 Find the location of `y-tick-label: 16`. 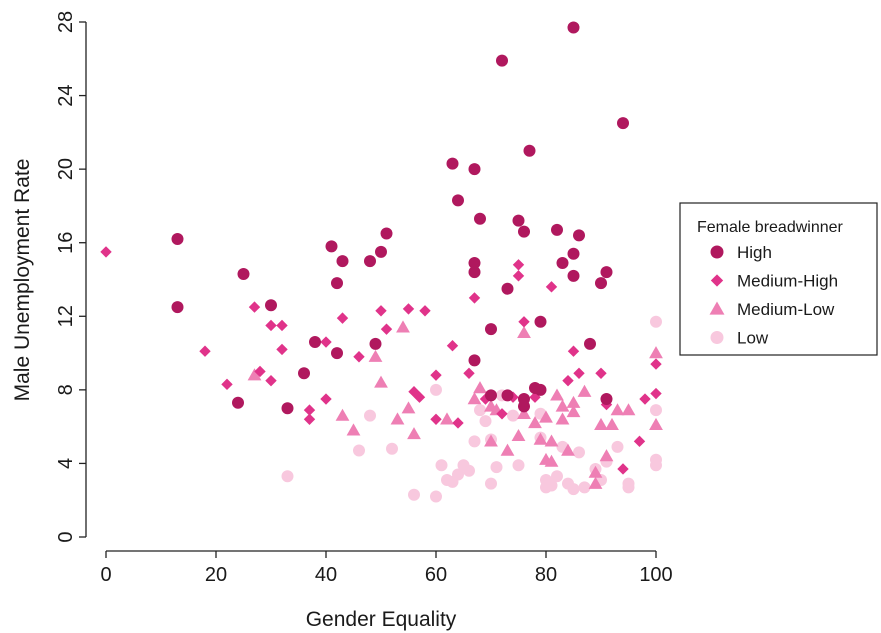

y-tick-label: 16 is located at coordinates (66, 243).